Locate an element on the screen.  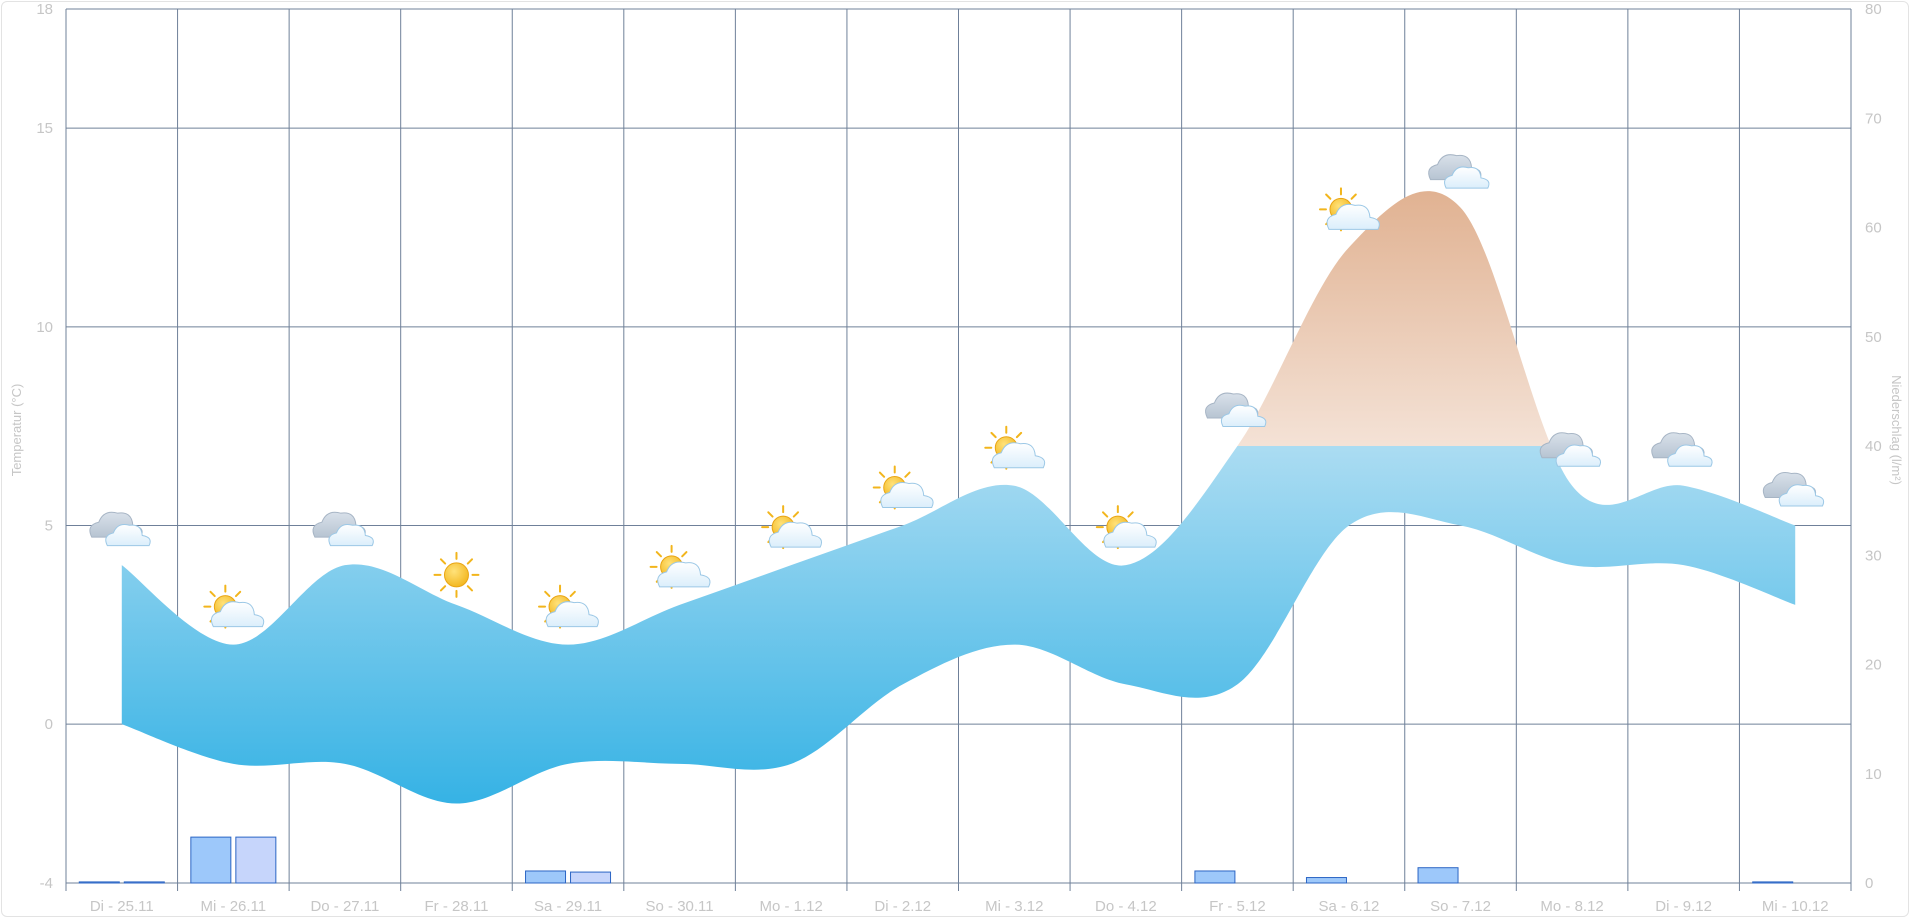
y-right-tick-label: 0 is located at coordinates (1869, 883).